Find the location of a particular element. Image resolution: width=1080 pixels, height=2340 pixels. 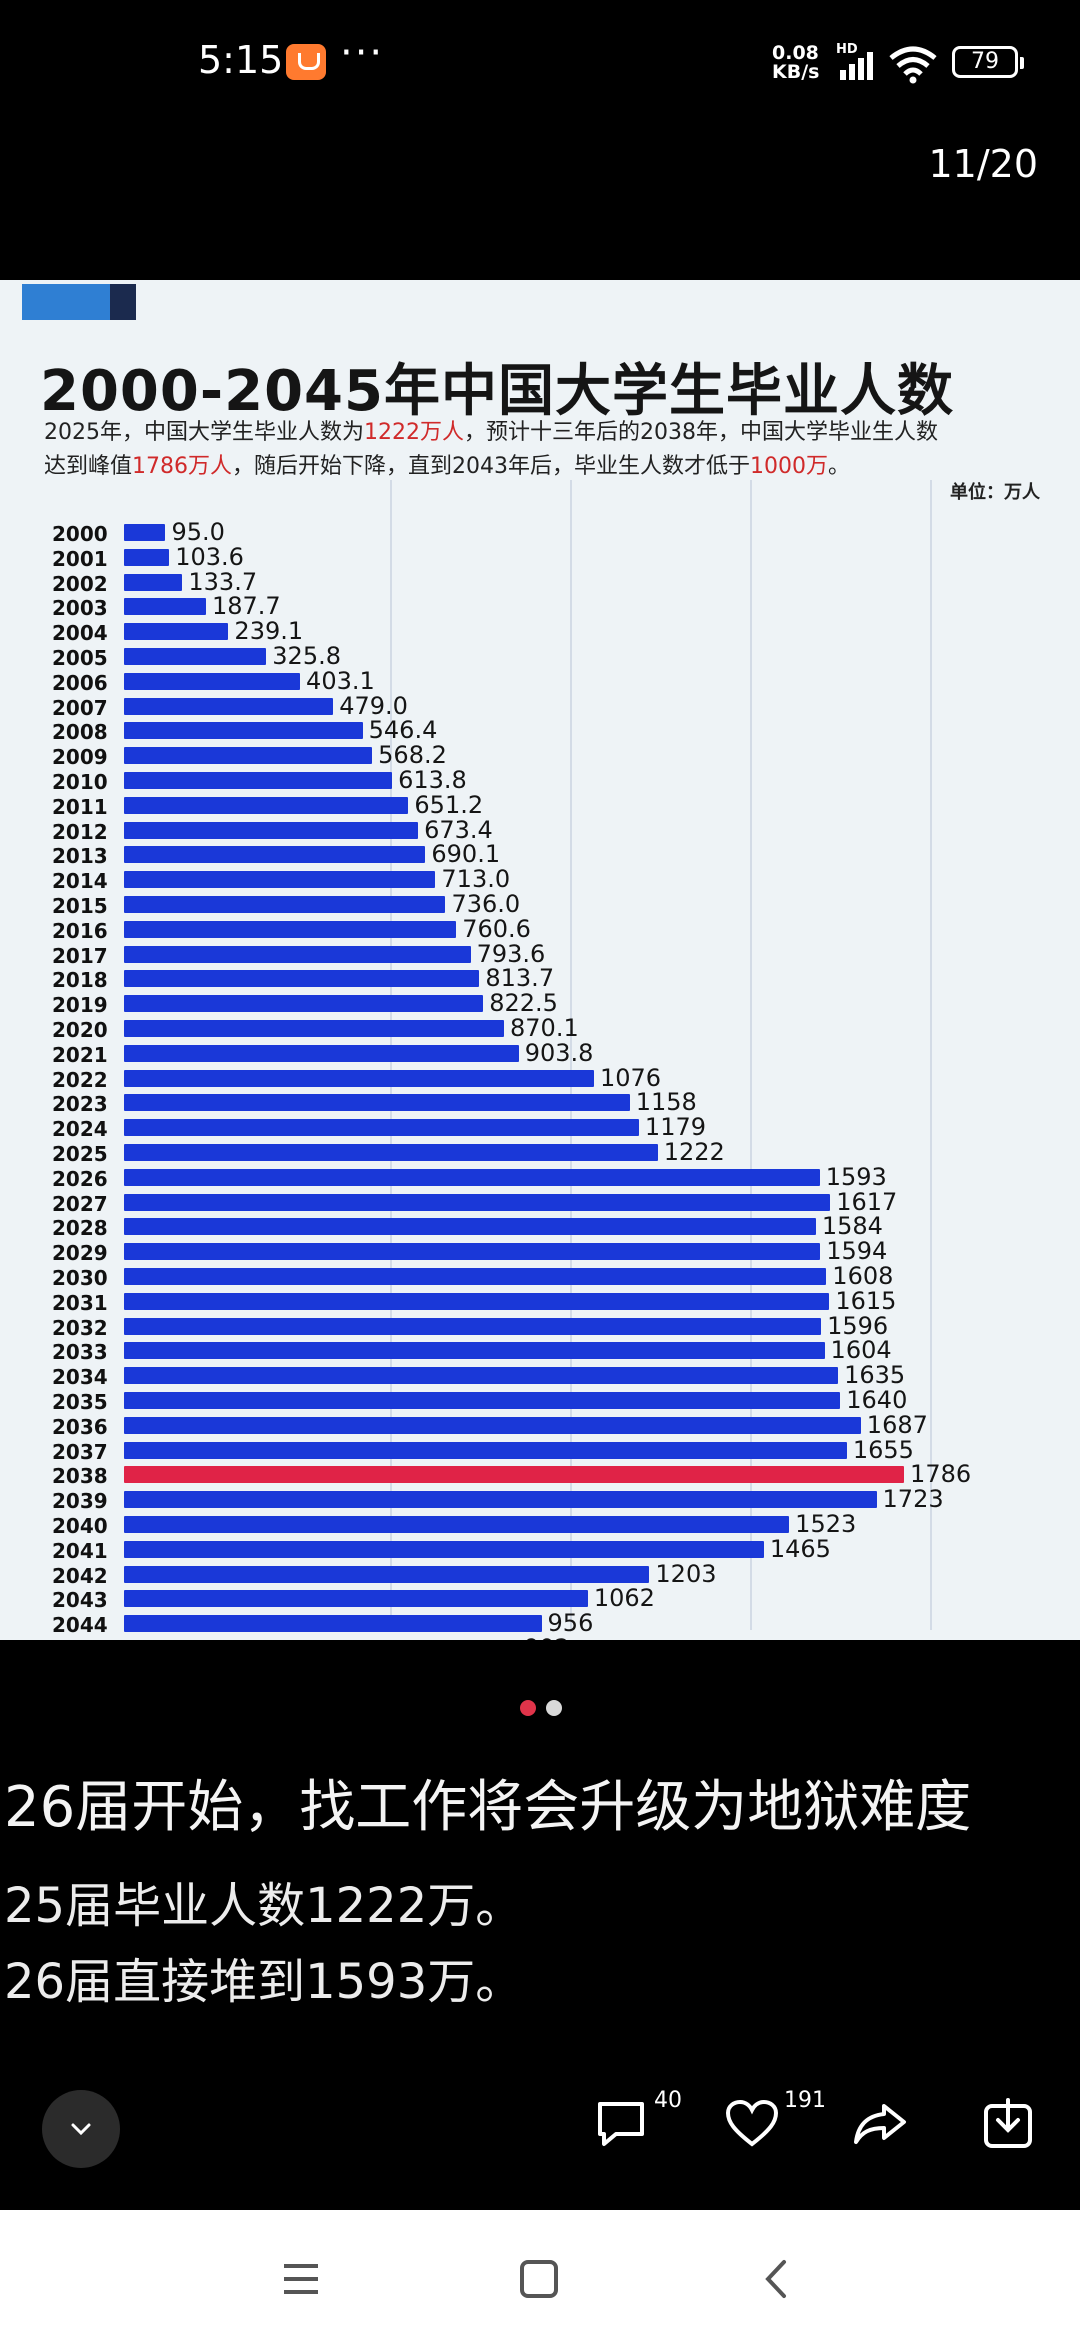

chart-value-label: 1593 is located at coordinates (856, 1176).